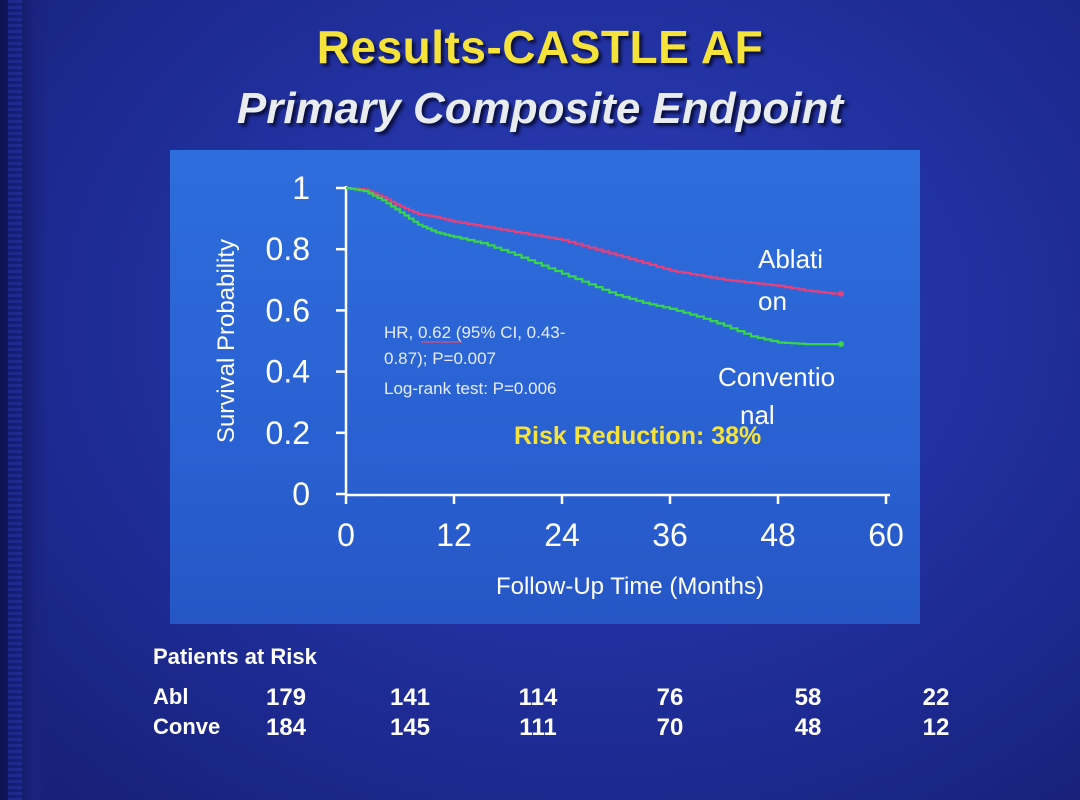 Image resolution: width=1080 pixels, height=800 pixels. I want to click on y-axis-title: Survival Probability, so click(226, 341).